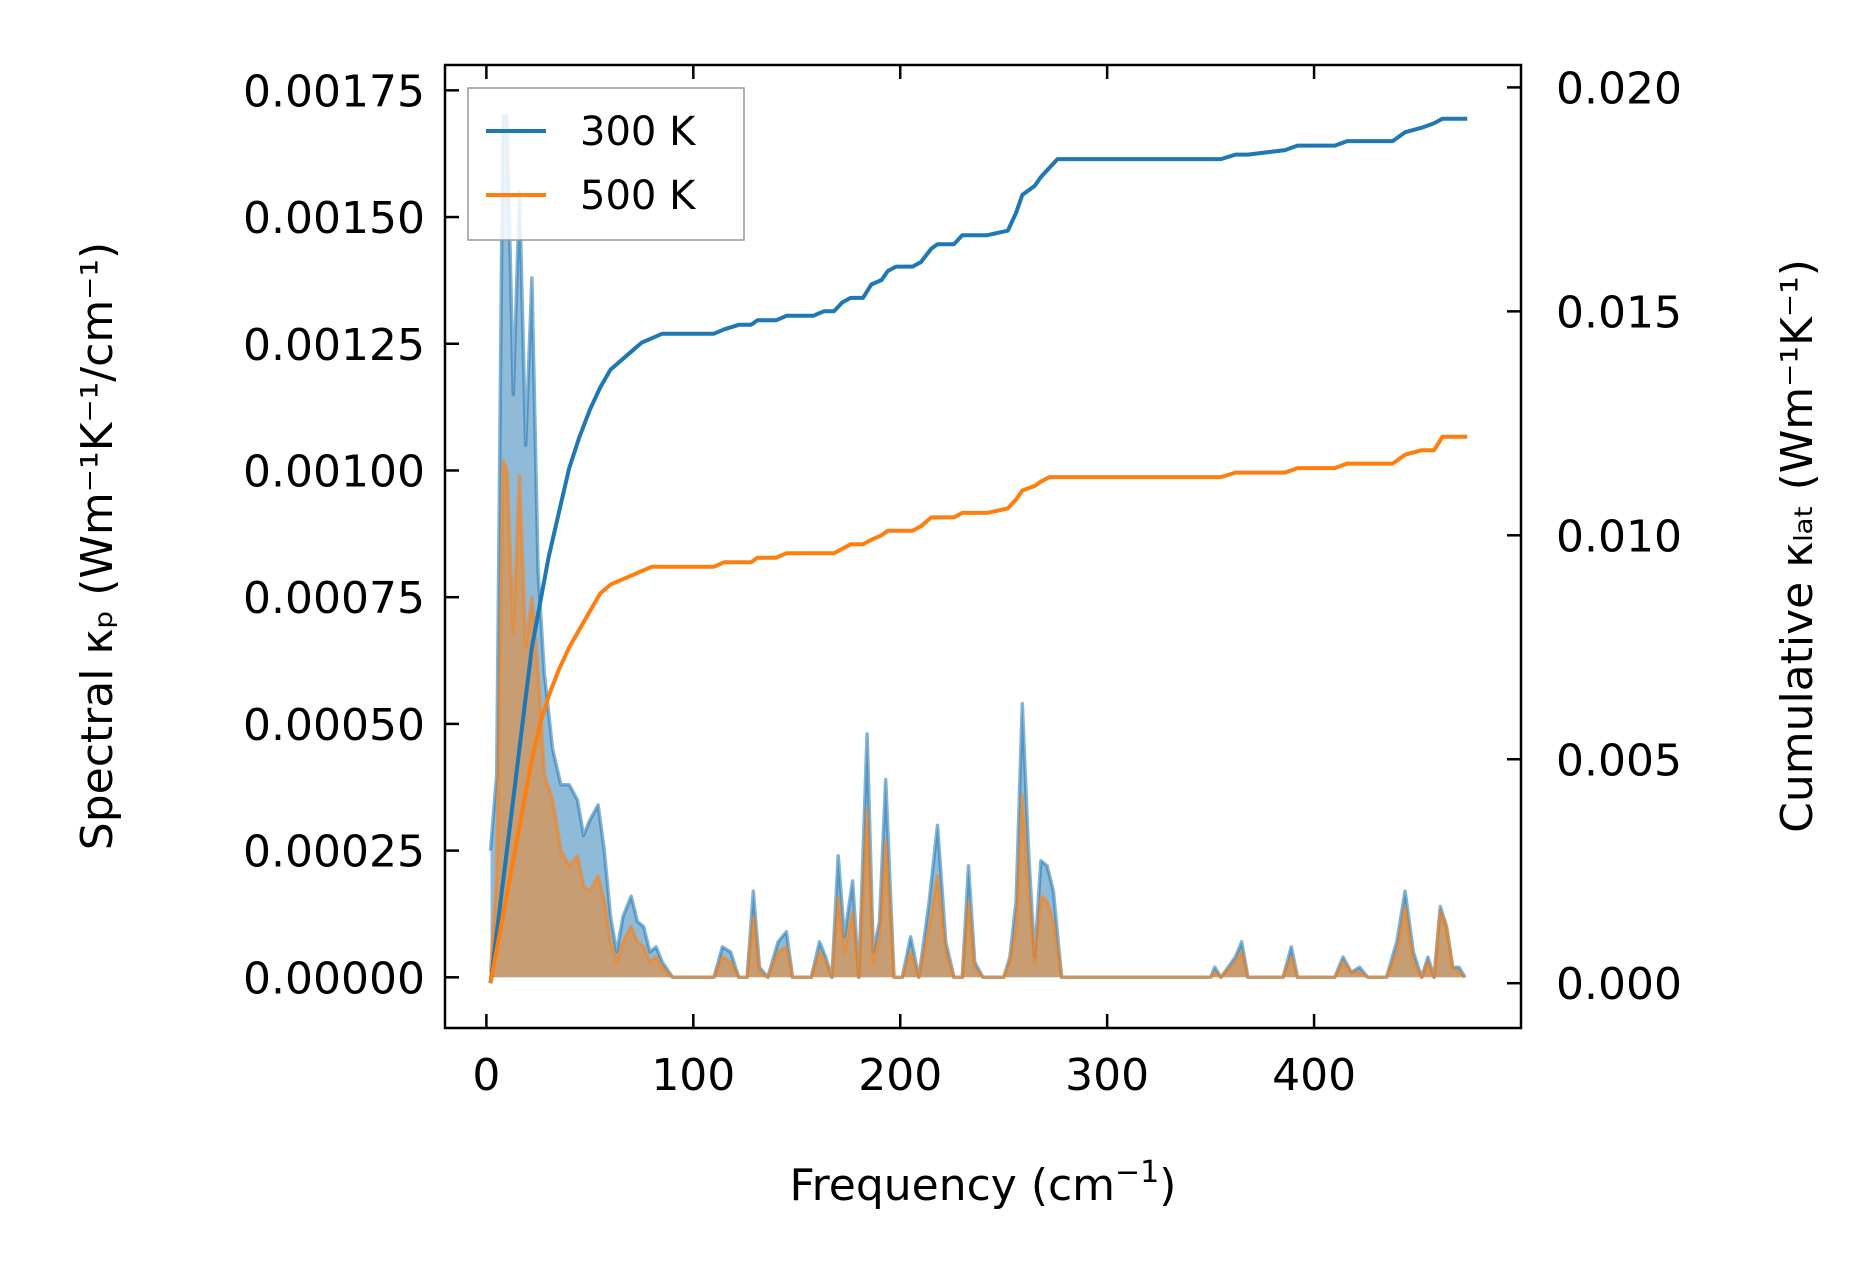  What do you see at coordinates (1619, 536) in the screenshot?
I see `y-right-tick-label: 0.010` at bounding box center [1619, 536].